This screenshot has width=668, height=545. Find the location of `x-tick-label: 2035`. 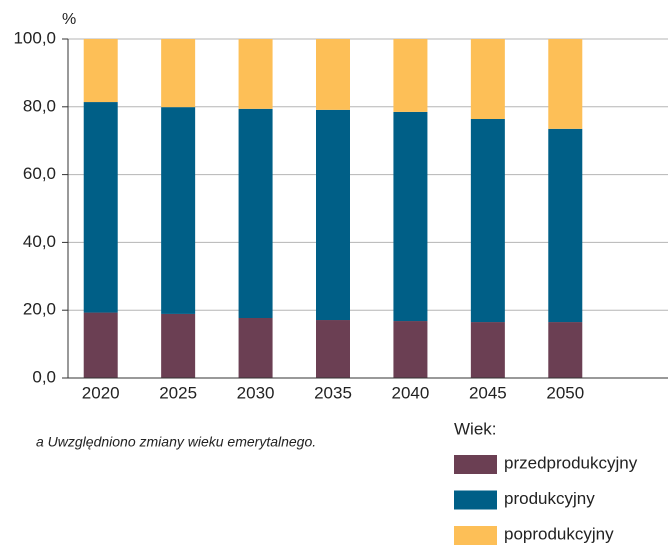

x-tick-label: 2035 is located at coordinates (333, 392).